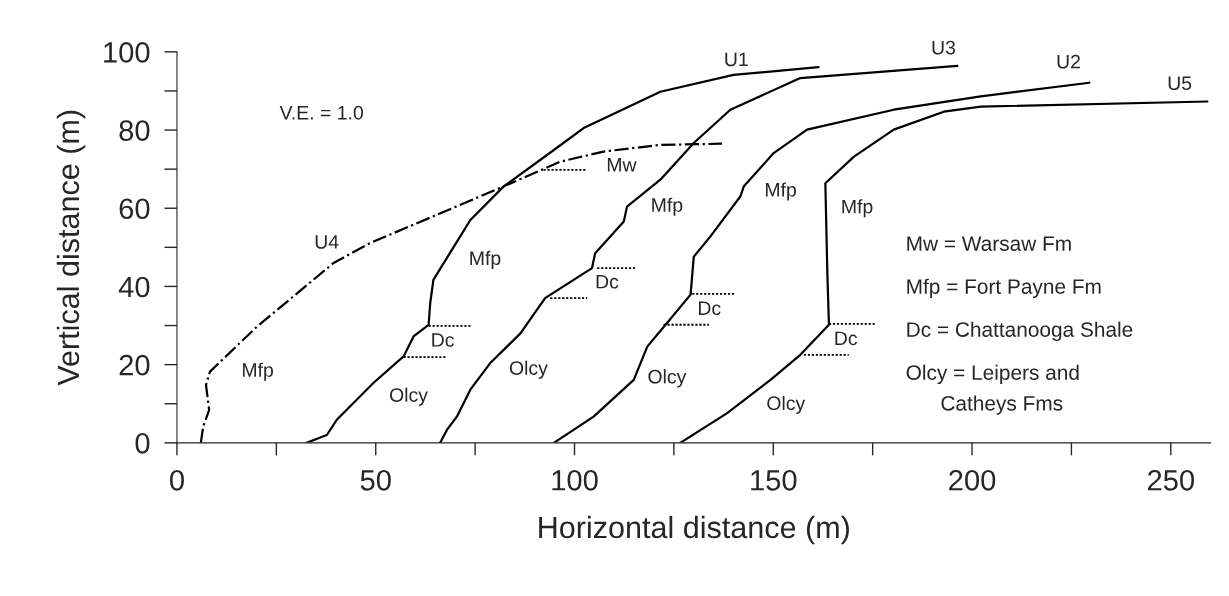 This screenshot has height=596, width=1229. What do you see at coordinates (1068, 61) in the screenshot?
I see `series-label: U2` at bounding box center [1068, 61].